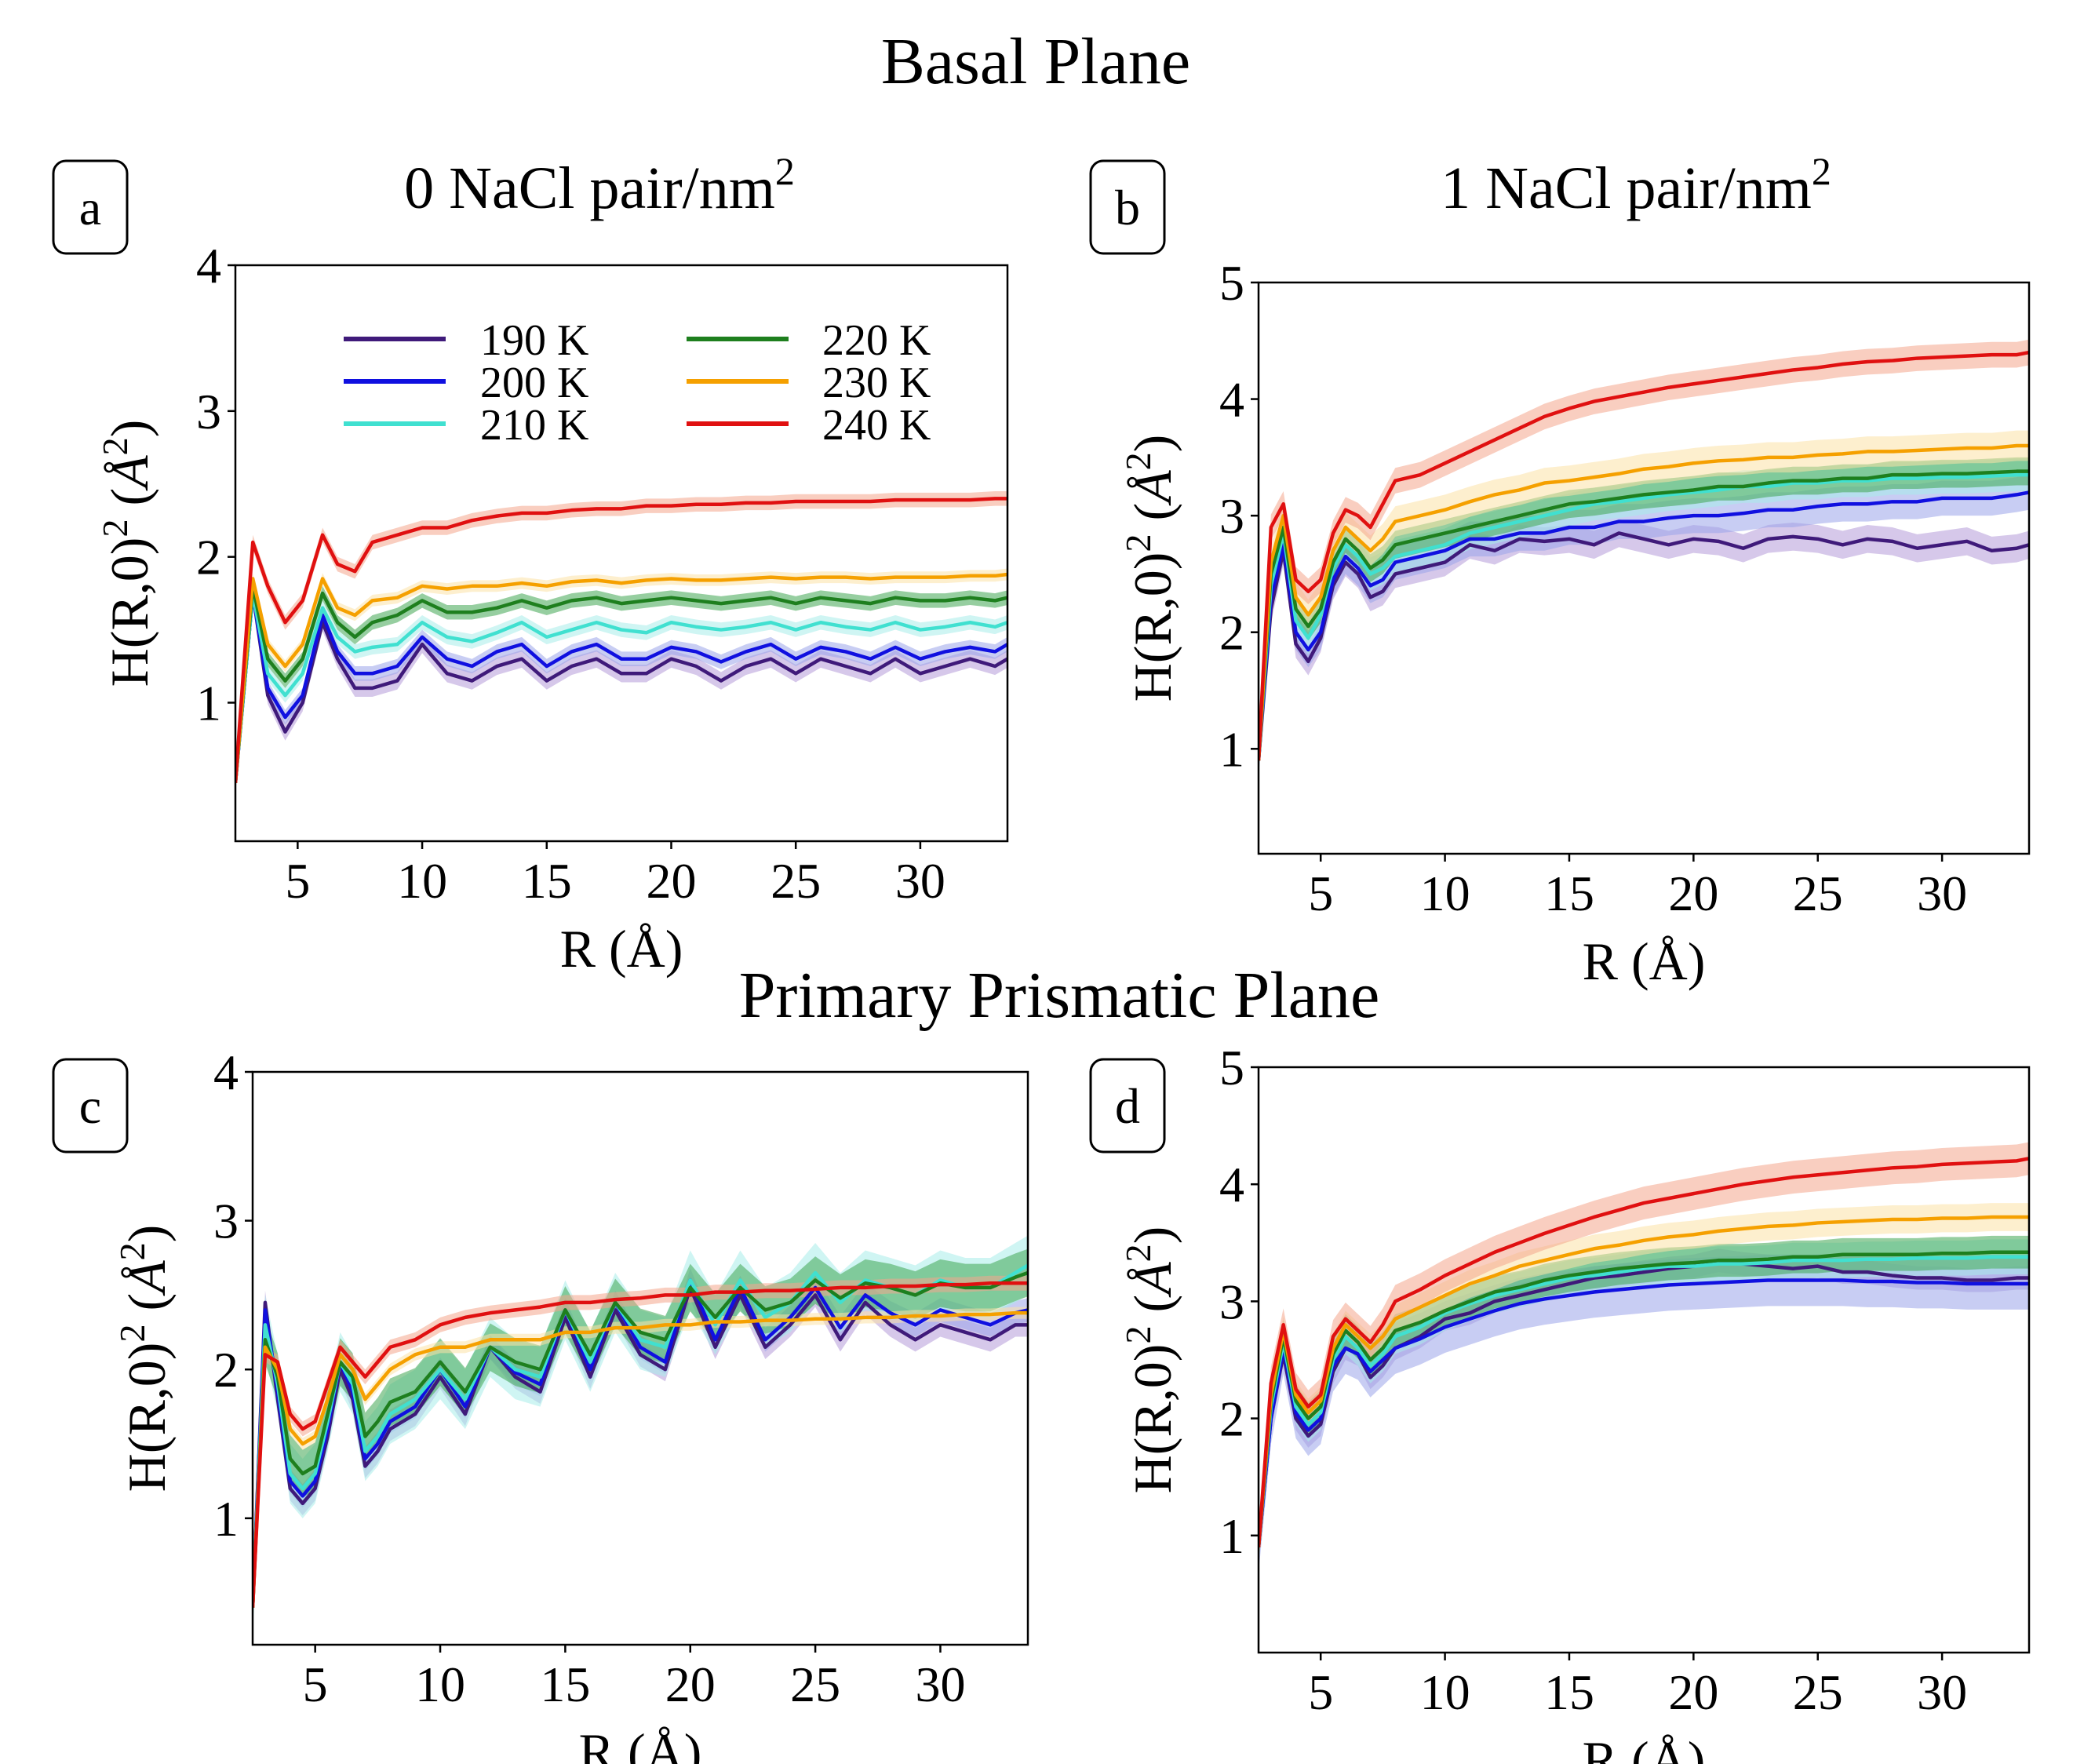 This screenshot has width=2073, height=1764. What do you see at coordinates (877, 426) in the screenshot?
I see `legend-label: 240 K` at bounding box center [877, 426].